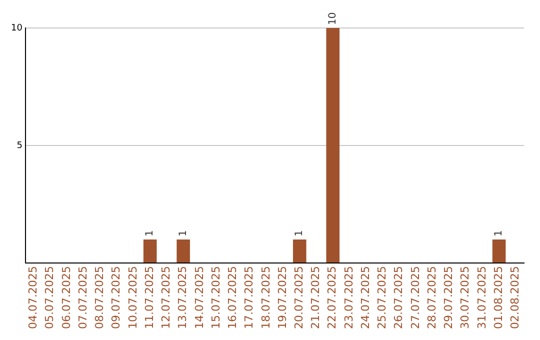 The image size is (540, 340). What do you see at coordinates (498, 298) in the screenshot?
I see `x-tick-label: 01.08.2025` at bounding box center [498, 298].